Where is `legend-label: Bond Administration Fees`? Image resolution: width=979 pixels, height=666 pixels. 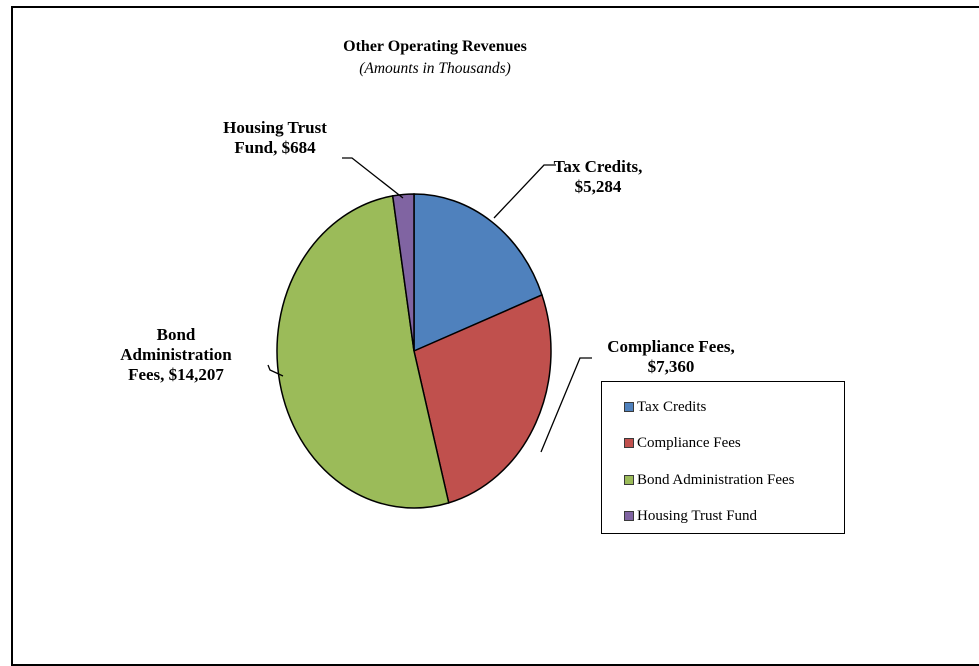 legend-label: Bond Administration Fees is located at coordinates (716, 479).